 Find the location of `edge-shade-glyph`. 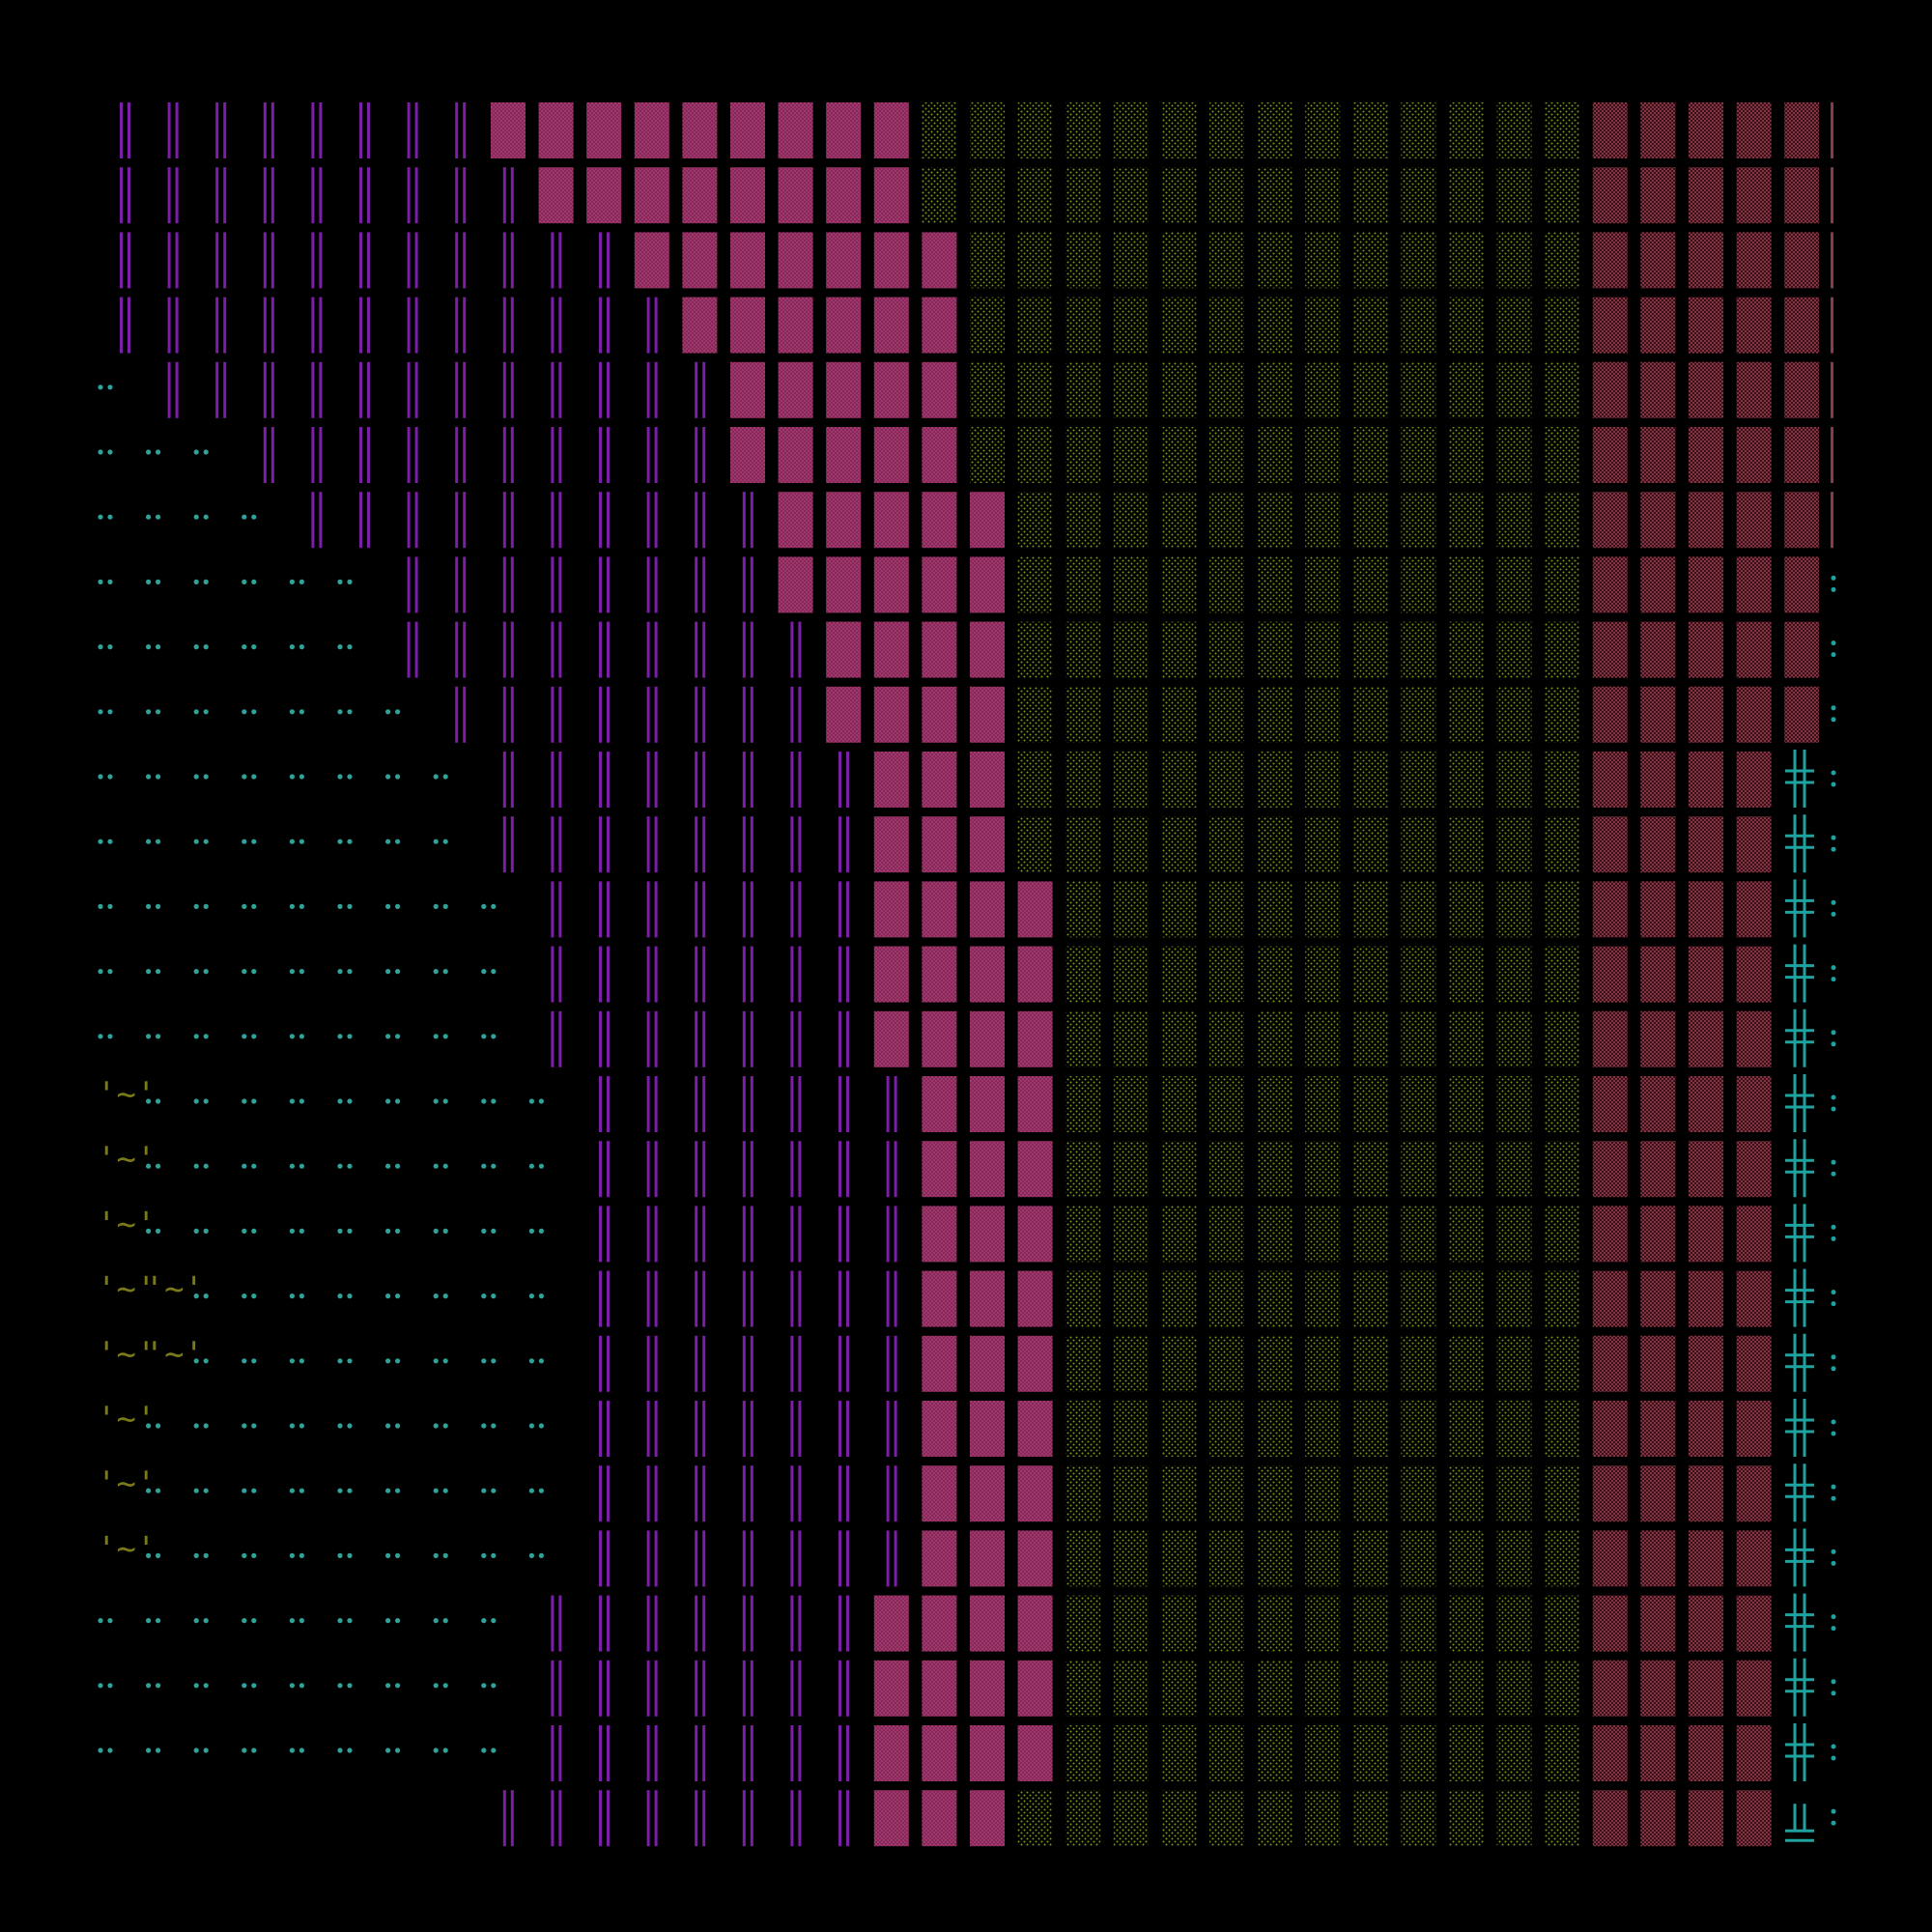

edge-shade-glyph is located at coordinates (1832, 325).